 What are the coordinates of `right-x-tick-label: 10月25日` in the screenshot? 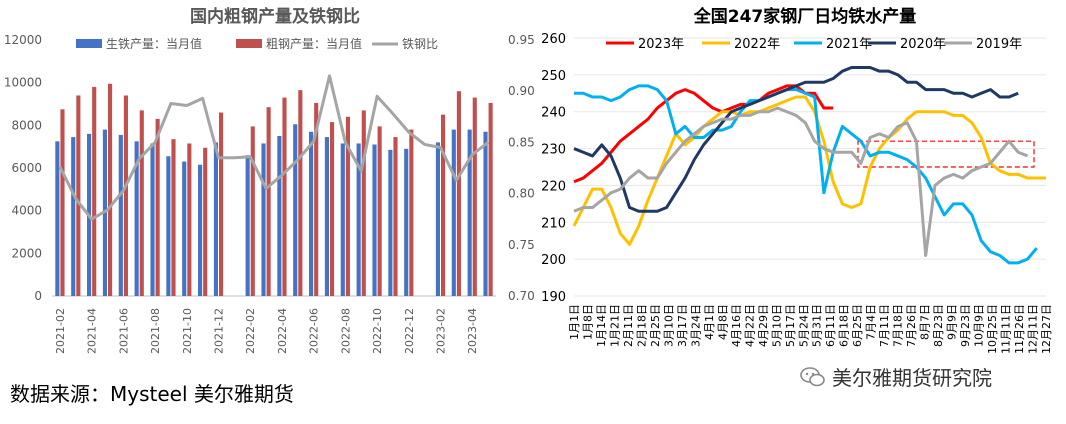 It's located at (992, 329).